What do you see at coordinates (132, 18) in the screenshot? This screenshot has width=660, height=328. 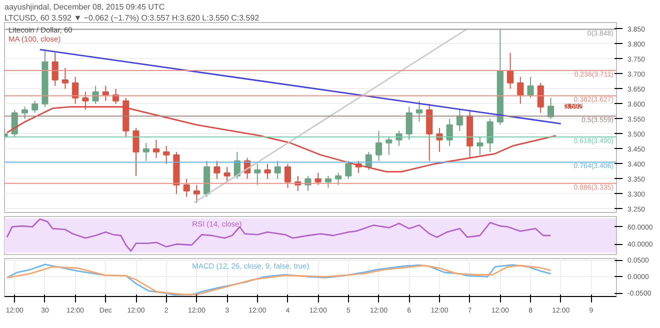 I see `annotation: LTCUSD, 60 3.592 ▼ −0.062 (−1.7%) O:3.557 H:3.620 L:3.550 C:3.592` at bounding box center [132, 18].